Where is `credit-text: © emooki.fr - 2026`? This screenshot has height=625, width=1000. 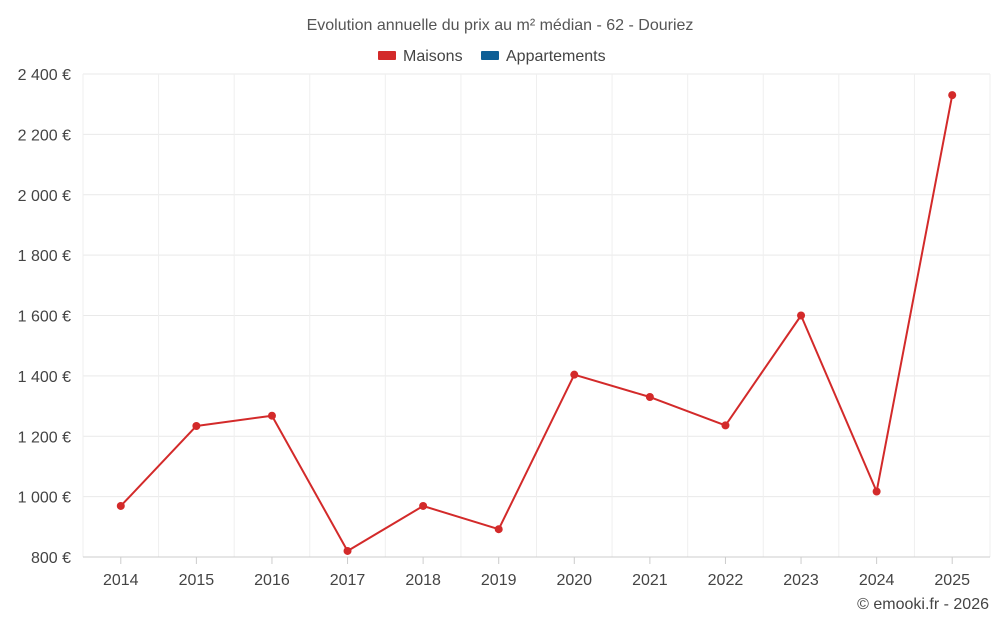
credit-text: © emooki.fr - 2026 is located at coordinates (923, 604).